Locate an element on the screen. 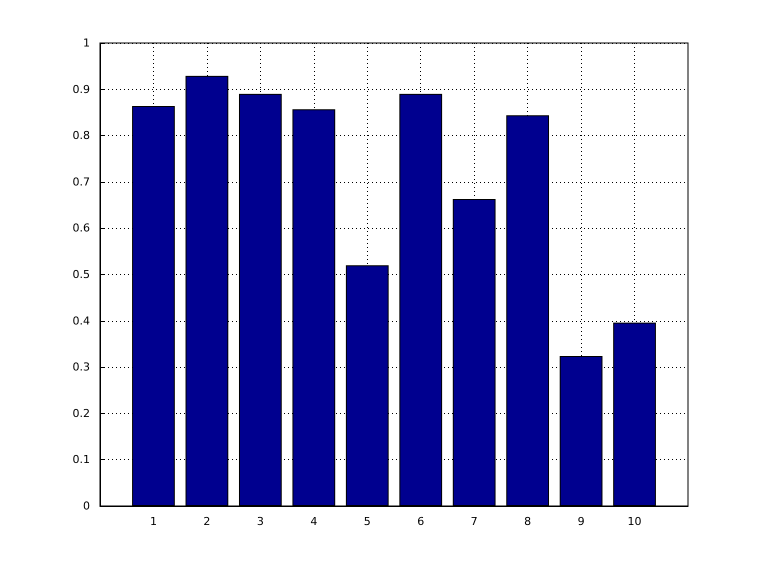 Image resolution: width=760 pixels, height=570 pixels. x-tick-label: 3 is located at coordinates (260, 521).